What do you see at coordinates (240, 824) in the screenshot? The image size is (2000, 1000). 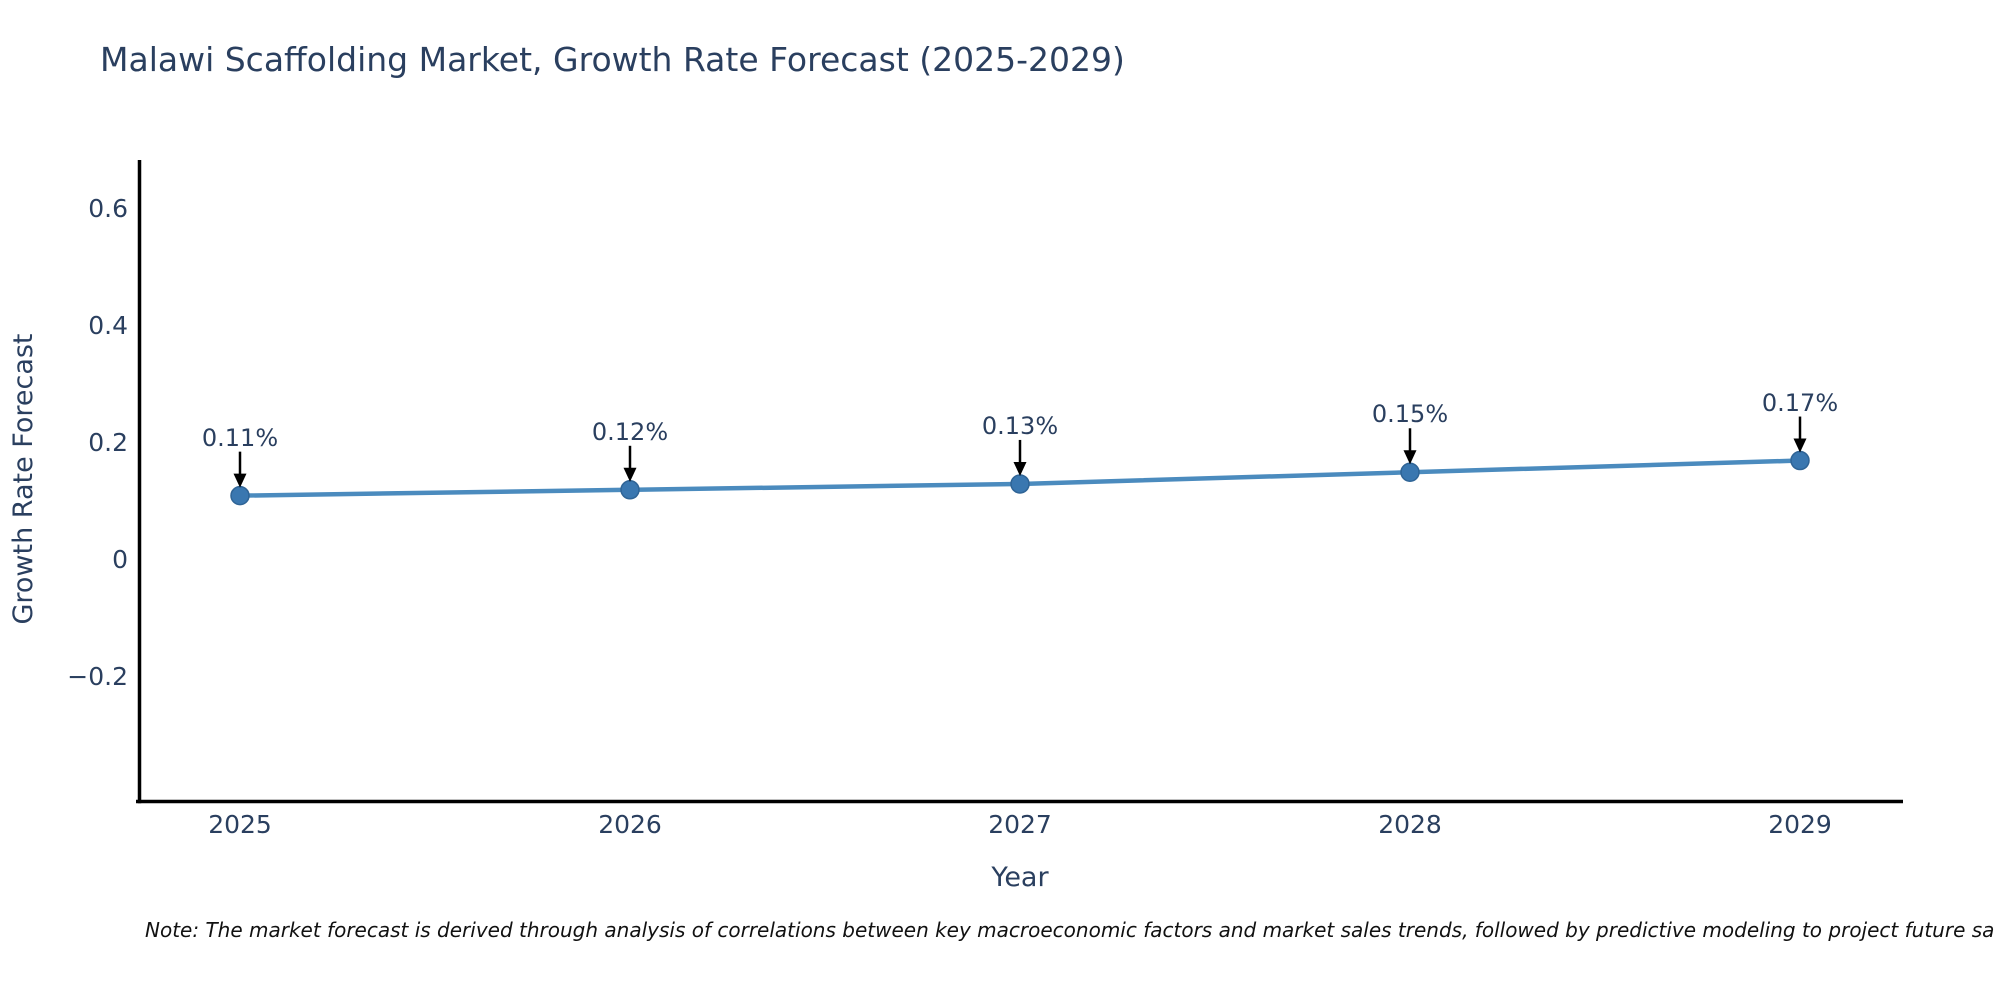 I see `x-tick-label: 2025` at bounding box center [240, 824].